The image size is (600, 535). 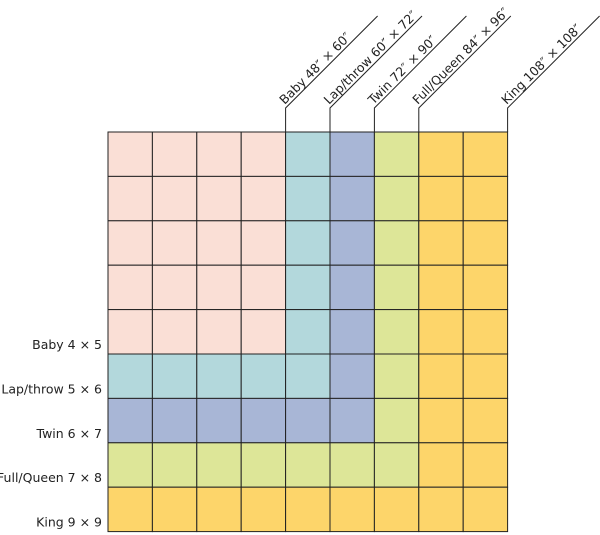 I want to click on side-label-full-queen: Full/Queen 7 × 8, so click(x=51, y=477).